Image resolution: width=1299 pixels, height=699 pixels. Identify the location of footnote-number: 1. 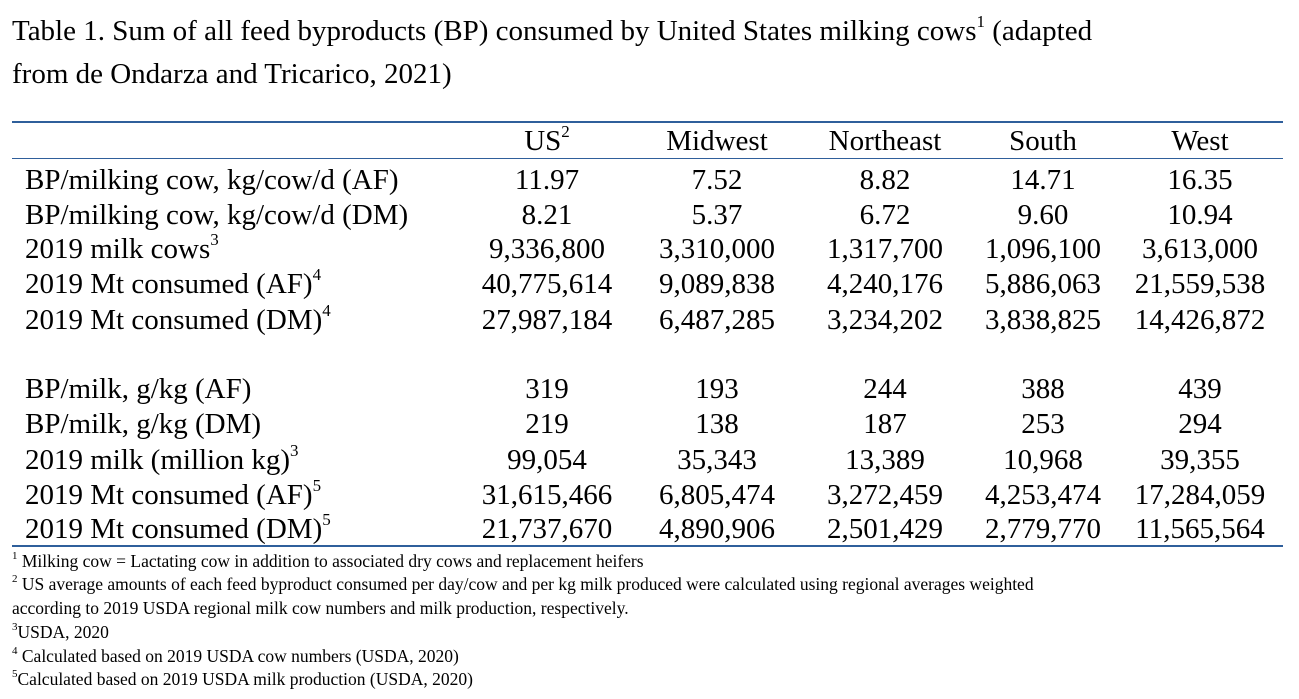
(15, 556).